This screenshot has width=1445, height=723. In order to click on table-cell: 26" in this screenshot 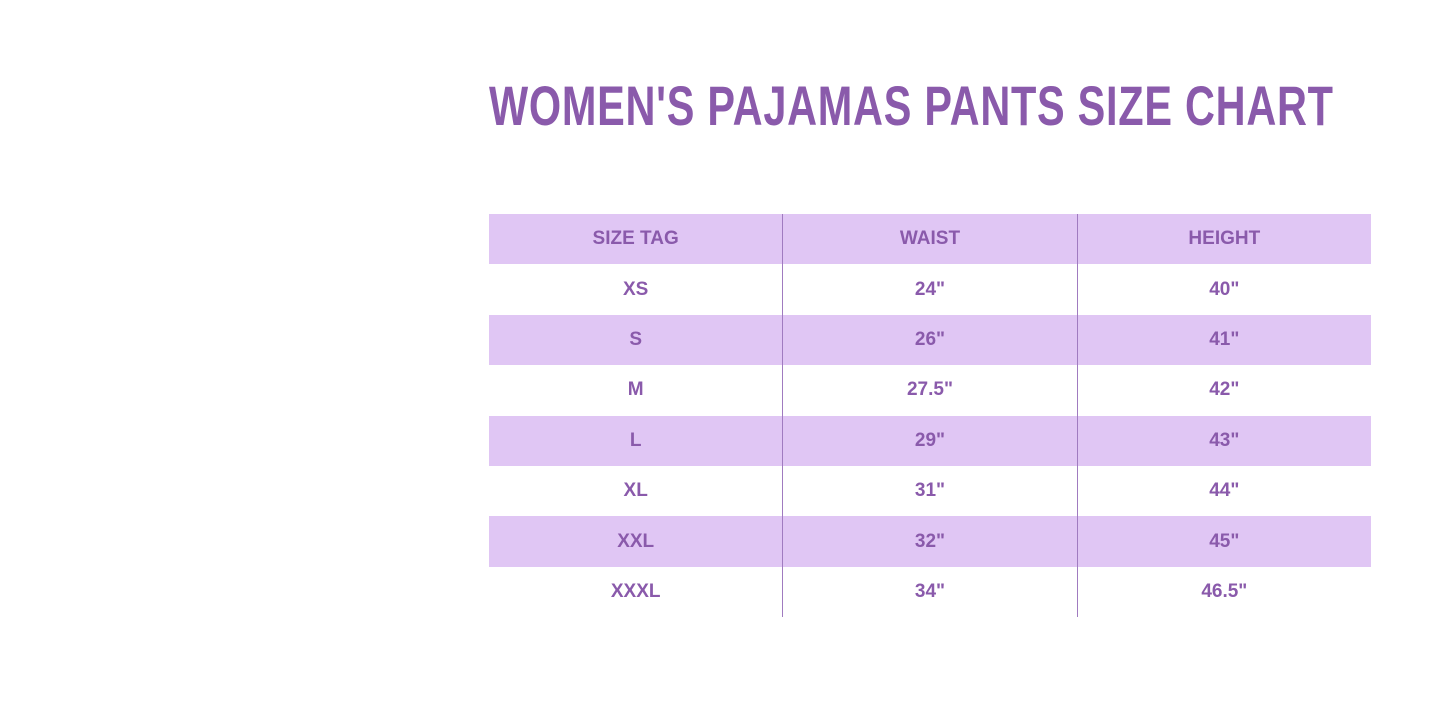, I will do `click(929, 340)`.